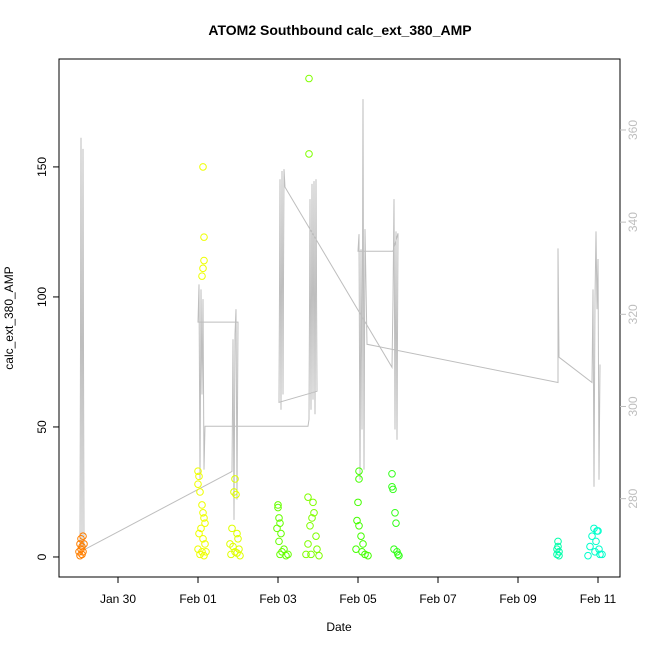  I want to click on x-tick-label: Feb 09, so click(518, 599).